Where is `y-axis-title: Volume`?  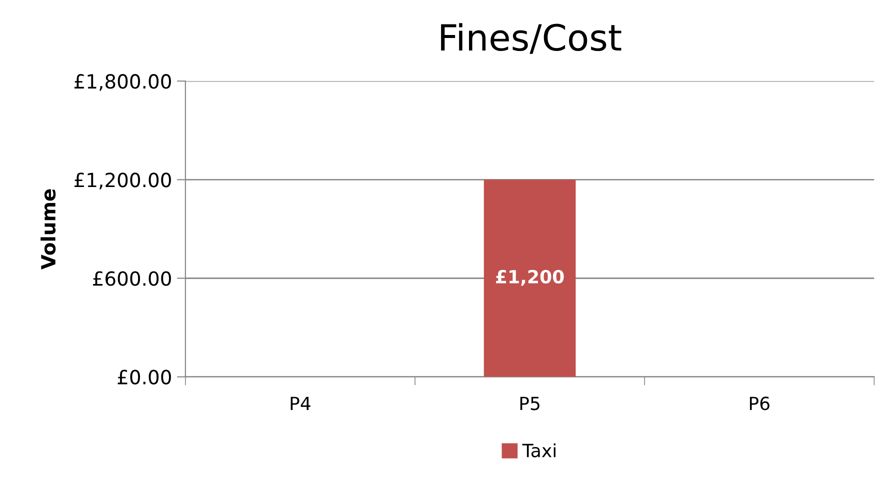 y-axis-title: Volume is located at coordinates (48, 229).